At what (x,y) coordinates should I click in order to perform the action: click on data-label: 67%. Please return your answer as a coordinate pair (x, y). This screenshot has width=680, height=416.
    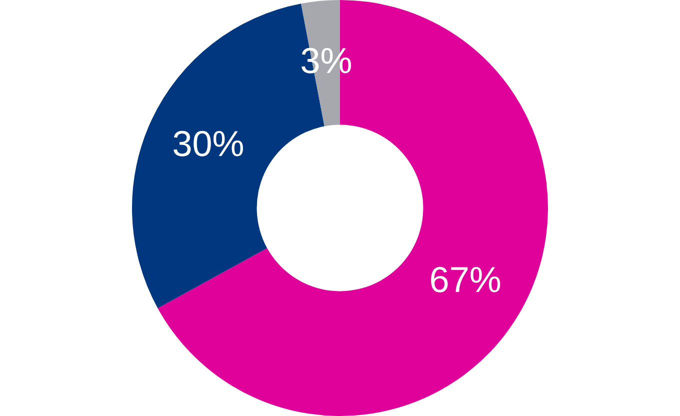
    Looking at the image, I should click on (465, 279).